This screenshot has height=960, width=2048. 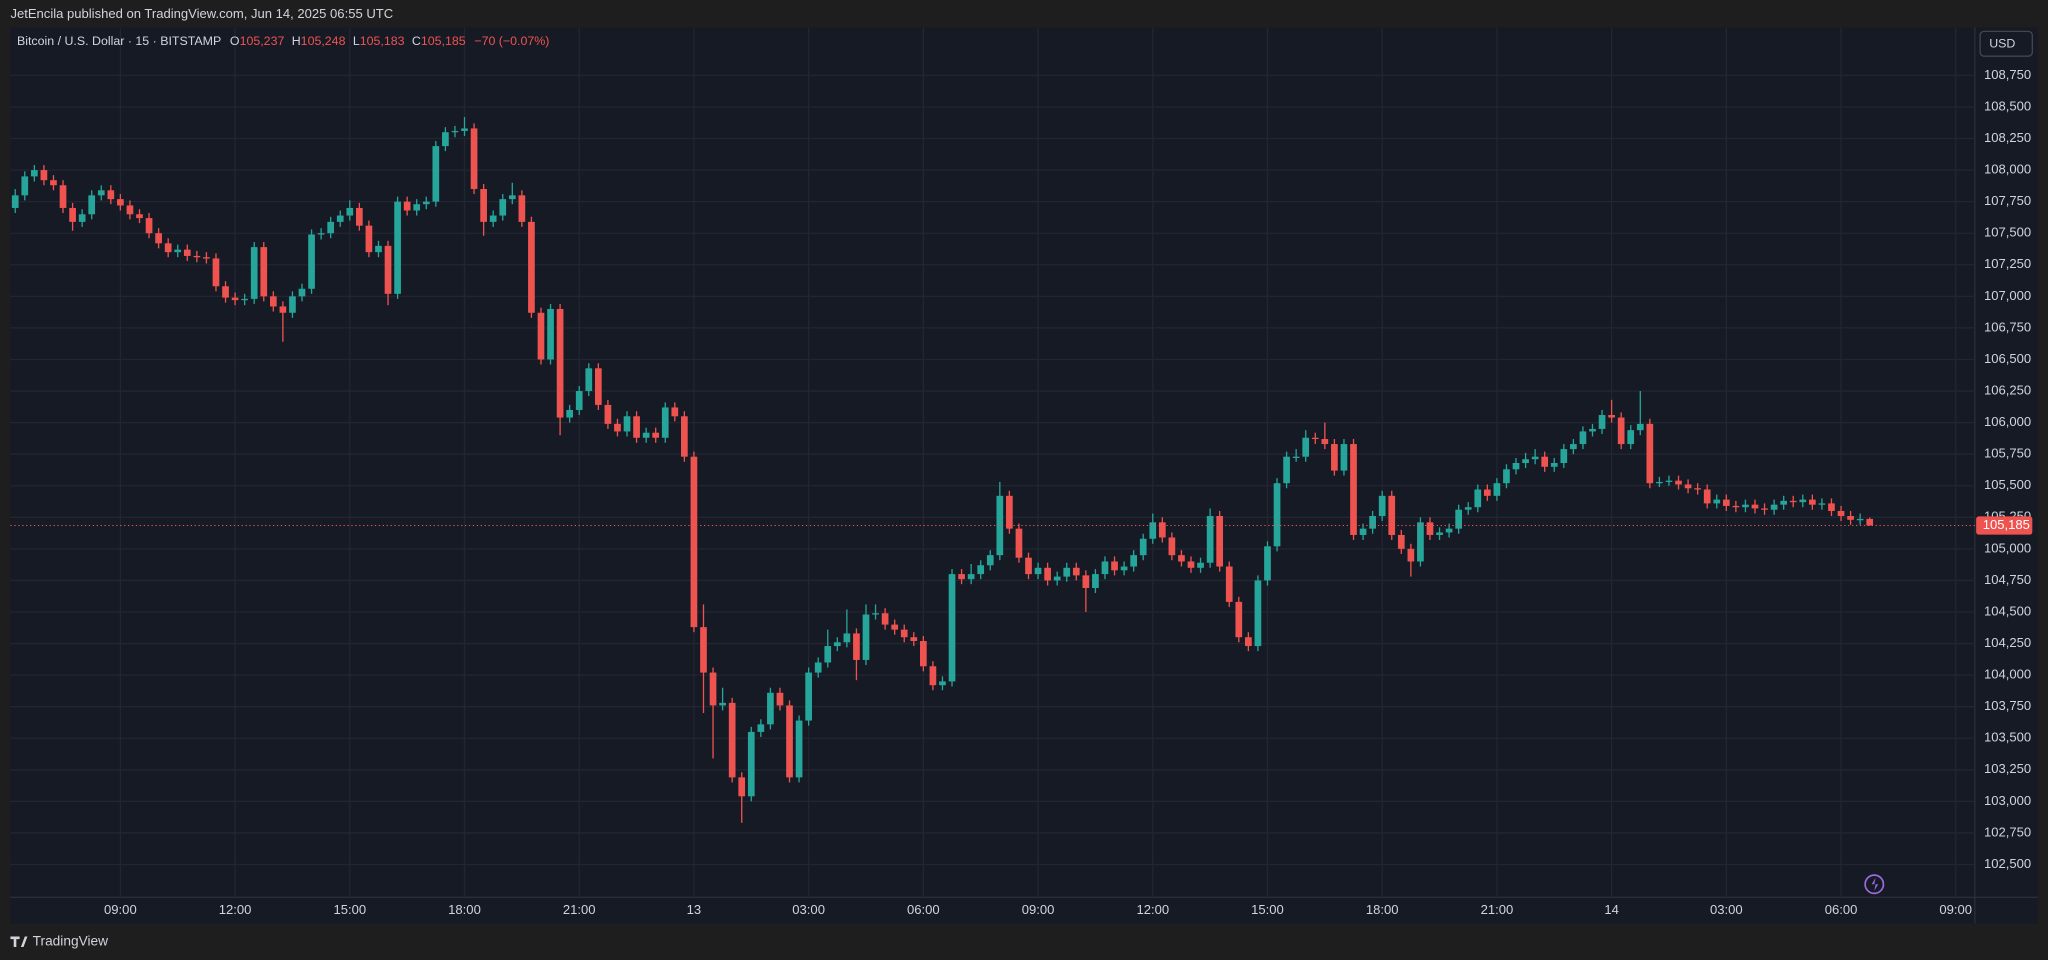 I want to click on y-tick-label: 103,250, so click(x=2007, y=768).